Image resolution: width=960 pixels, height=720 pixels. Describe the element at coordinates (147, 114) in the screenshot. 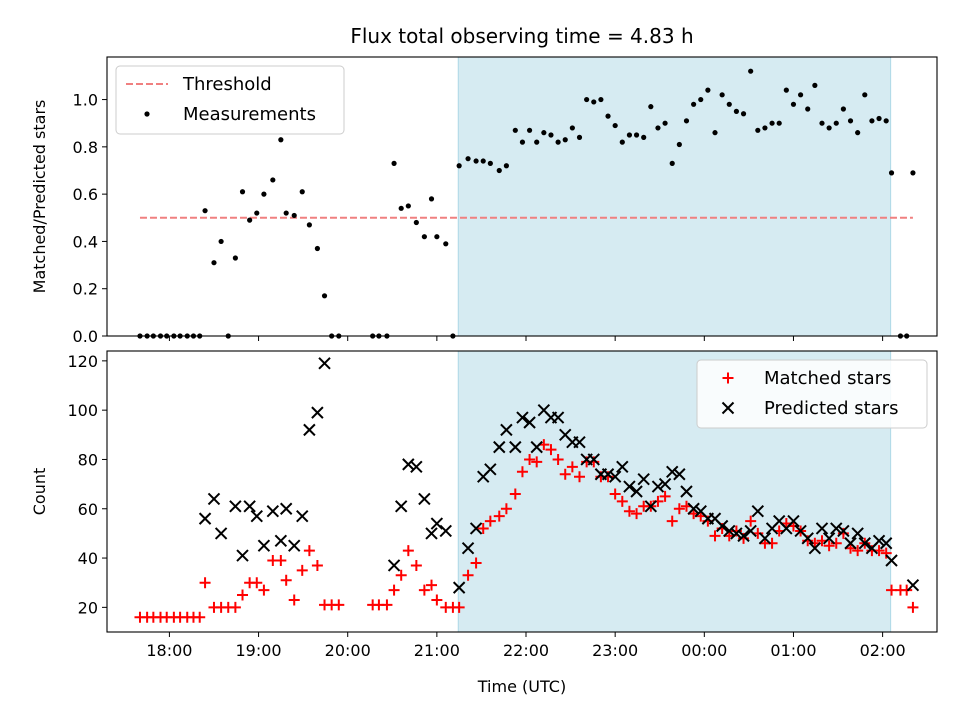

I see `legend-measurements-marker` at that location.